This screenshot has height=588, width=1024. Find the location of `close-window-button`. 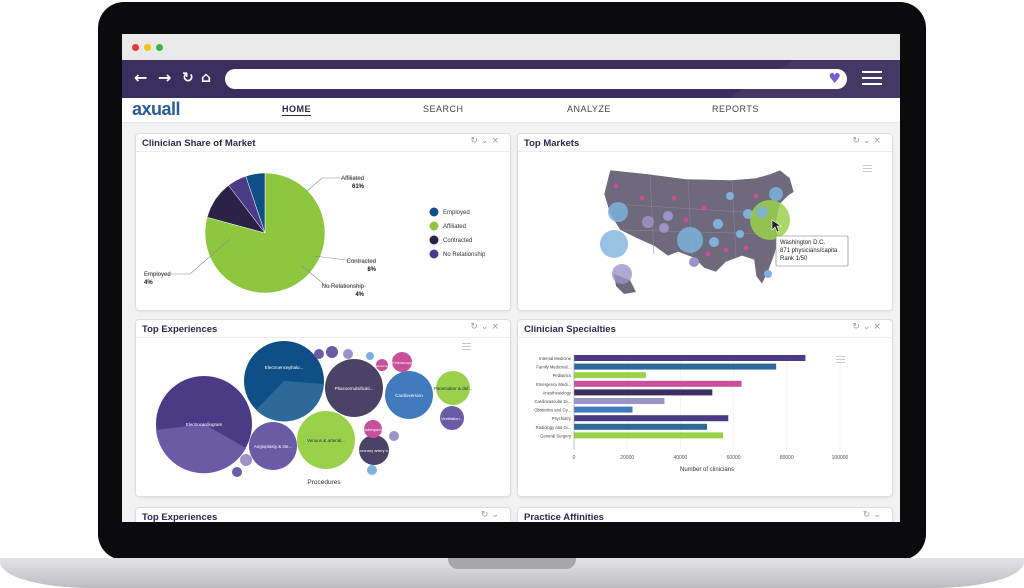

close-window-button is located at coordinates (135, 47).